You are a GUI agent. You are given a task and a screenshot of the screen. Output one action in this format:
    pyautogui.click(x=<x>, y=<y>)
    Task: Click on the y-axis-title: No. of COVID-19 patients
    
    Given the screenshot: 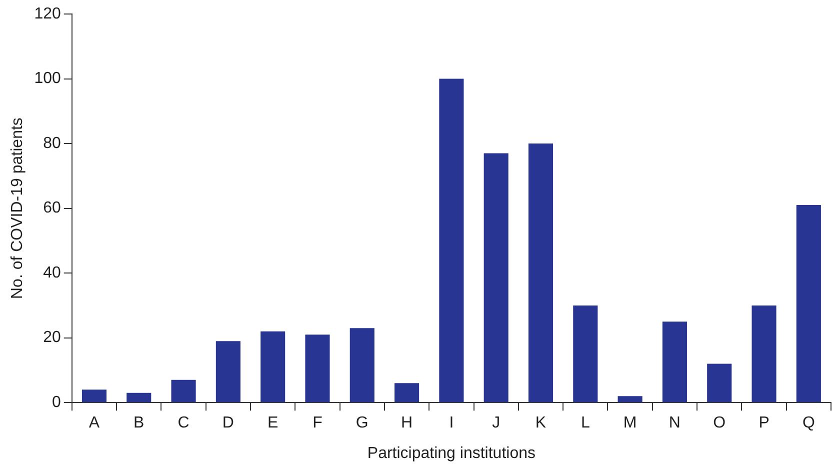 What is the action you would take?
    pyautogui.click(x=17, y=209)
    